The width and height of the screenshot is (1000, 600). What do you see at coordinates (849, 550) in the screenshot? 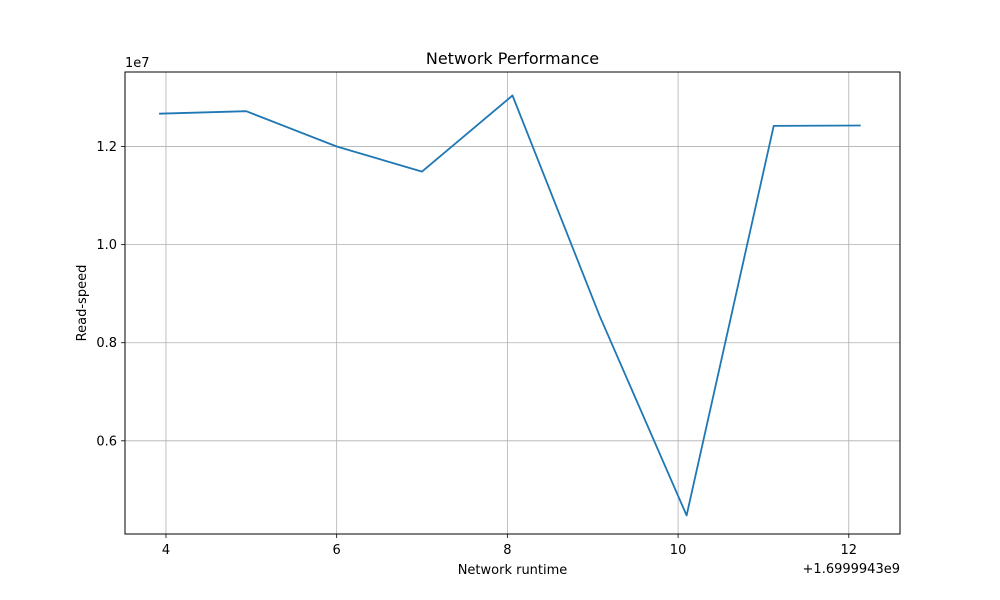
I see `x-tick-label: 12` at bounding box center [849, 550].